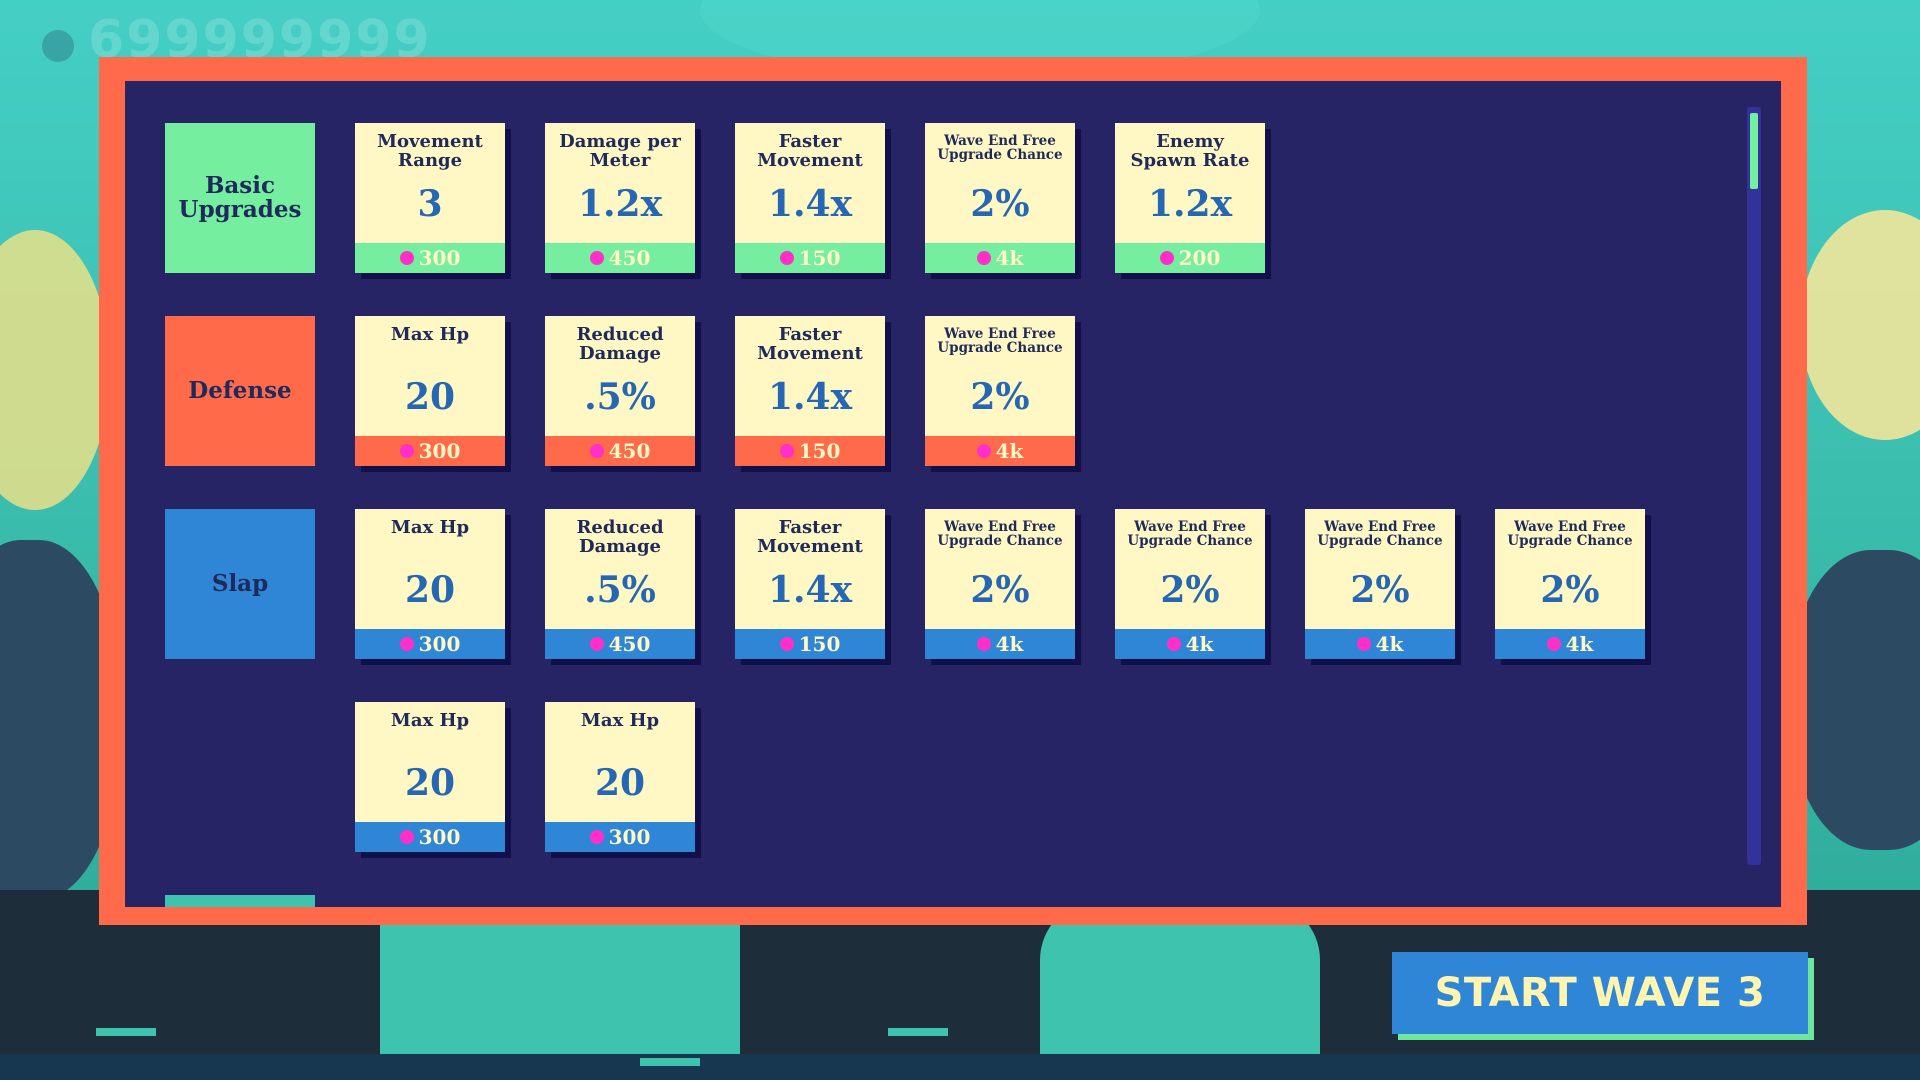 The image size is (1920, 1080). Describe the element at coordinates (1600, 993) in the screenshot. I see `start-wave-button: START WAVE 3` at that location.